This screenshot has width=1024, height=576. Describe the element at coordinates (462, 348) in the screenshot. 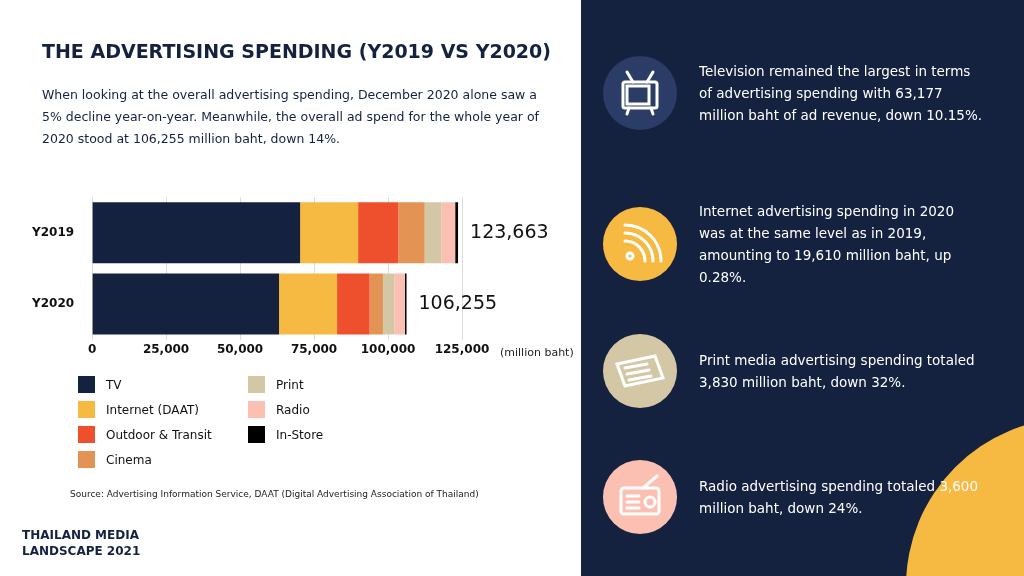

I see `x-tick-label: 125,000` at that location.